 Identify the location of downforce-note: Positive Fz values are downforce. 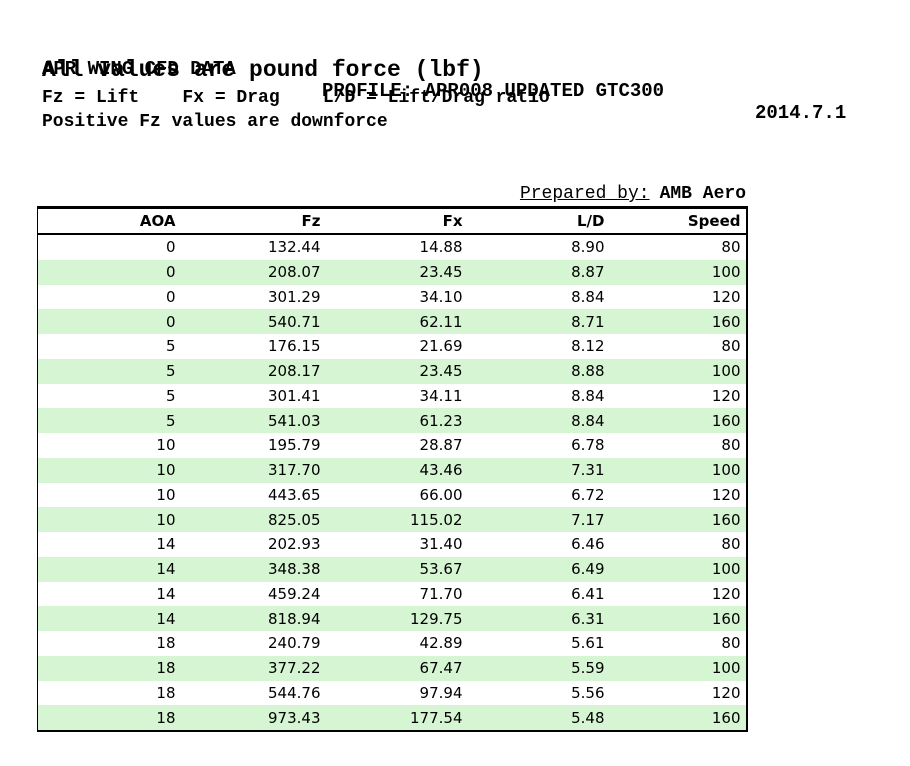
(215, 122).